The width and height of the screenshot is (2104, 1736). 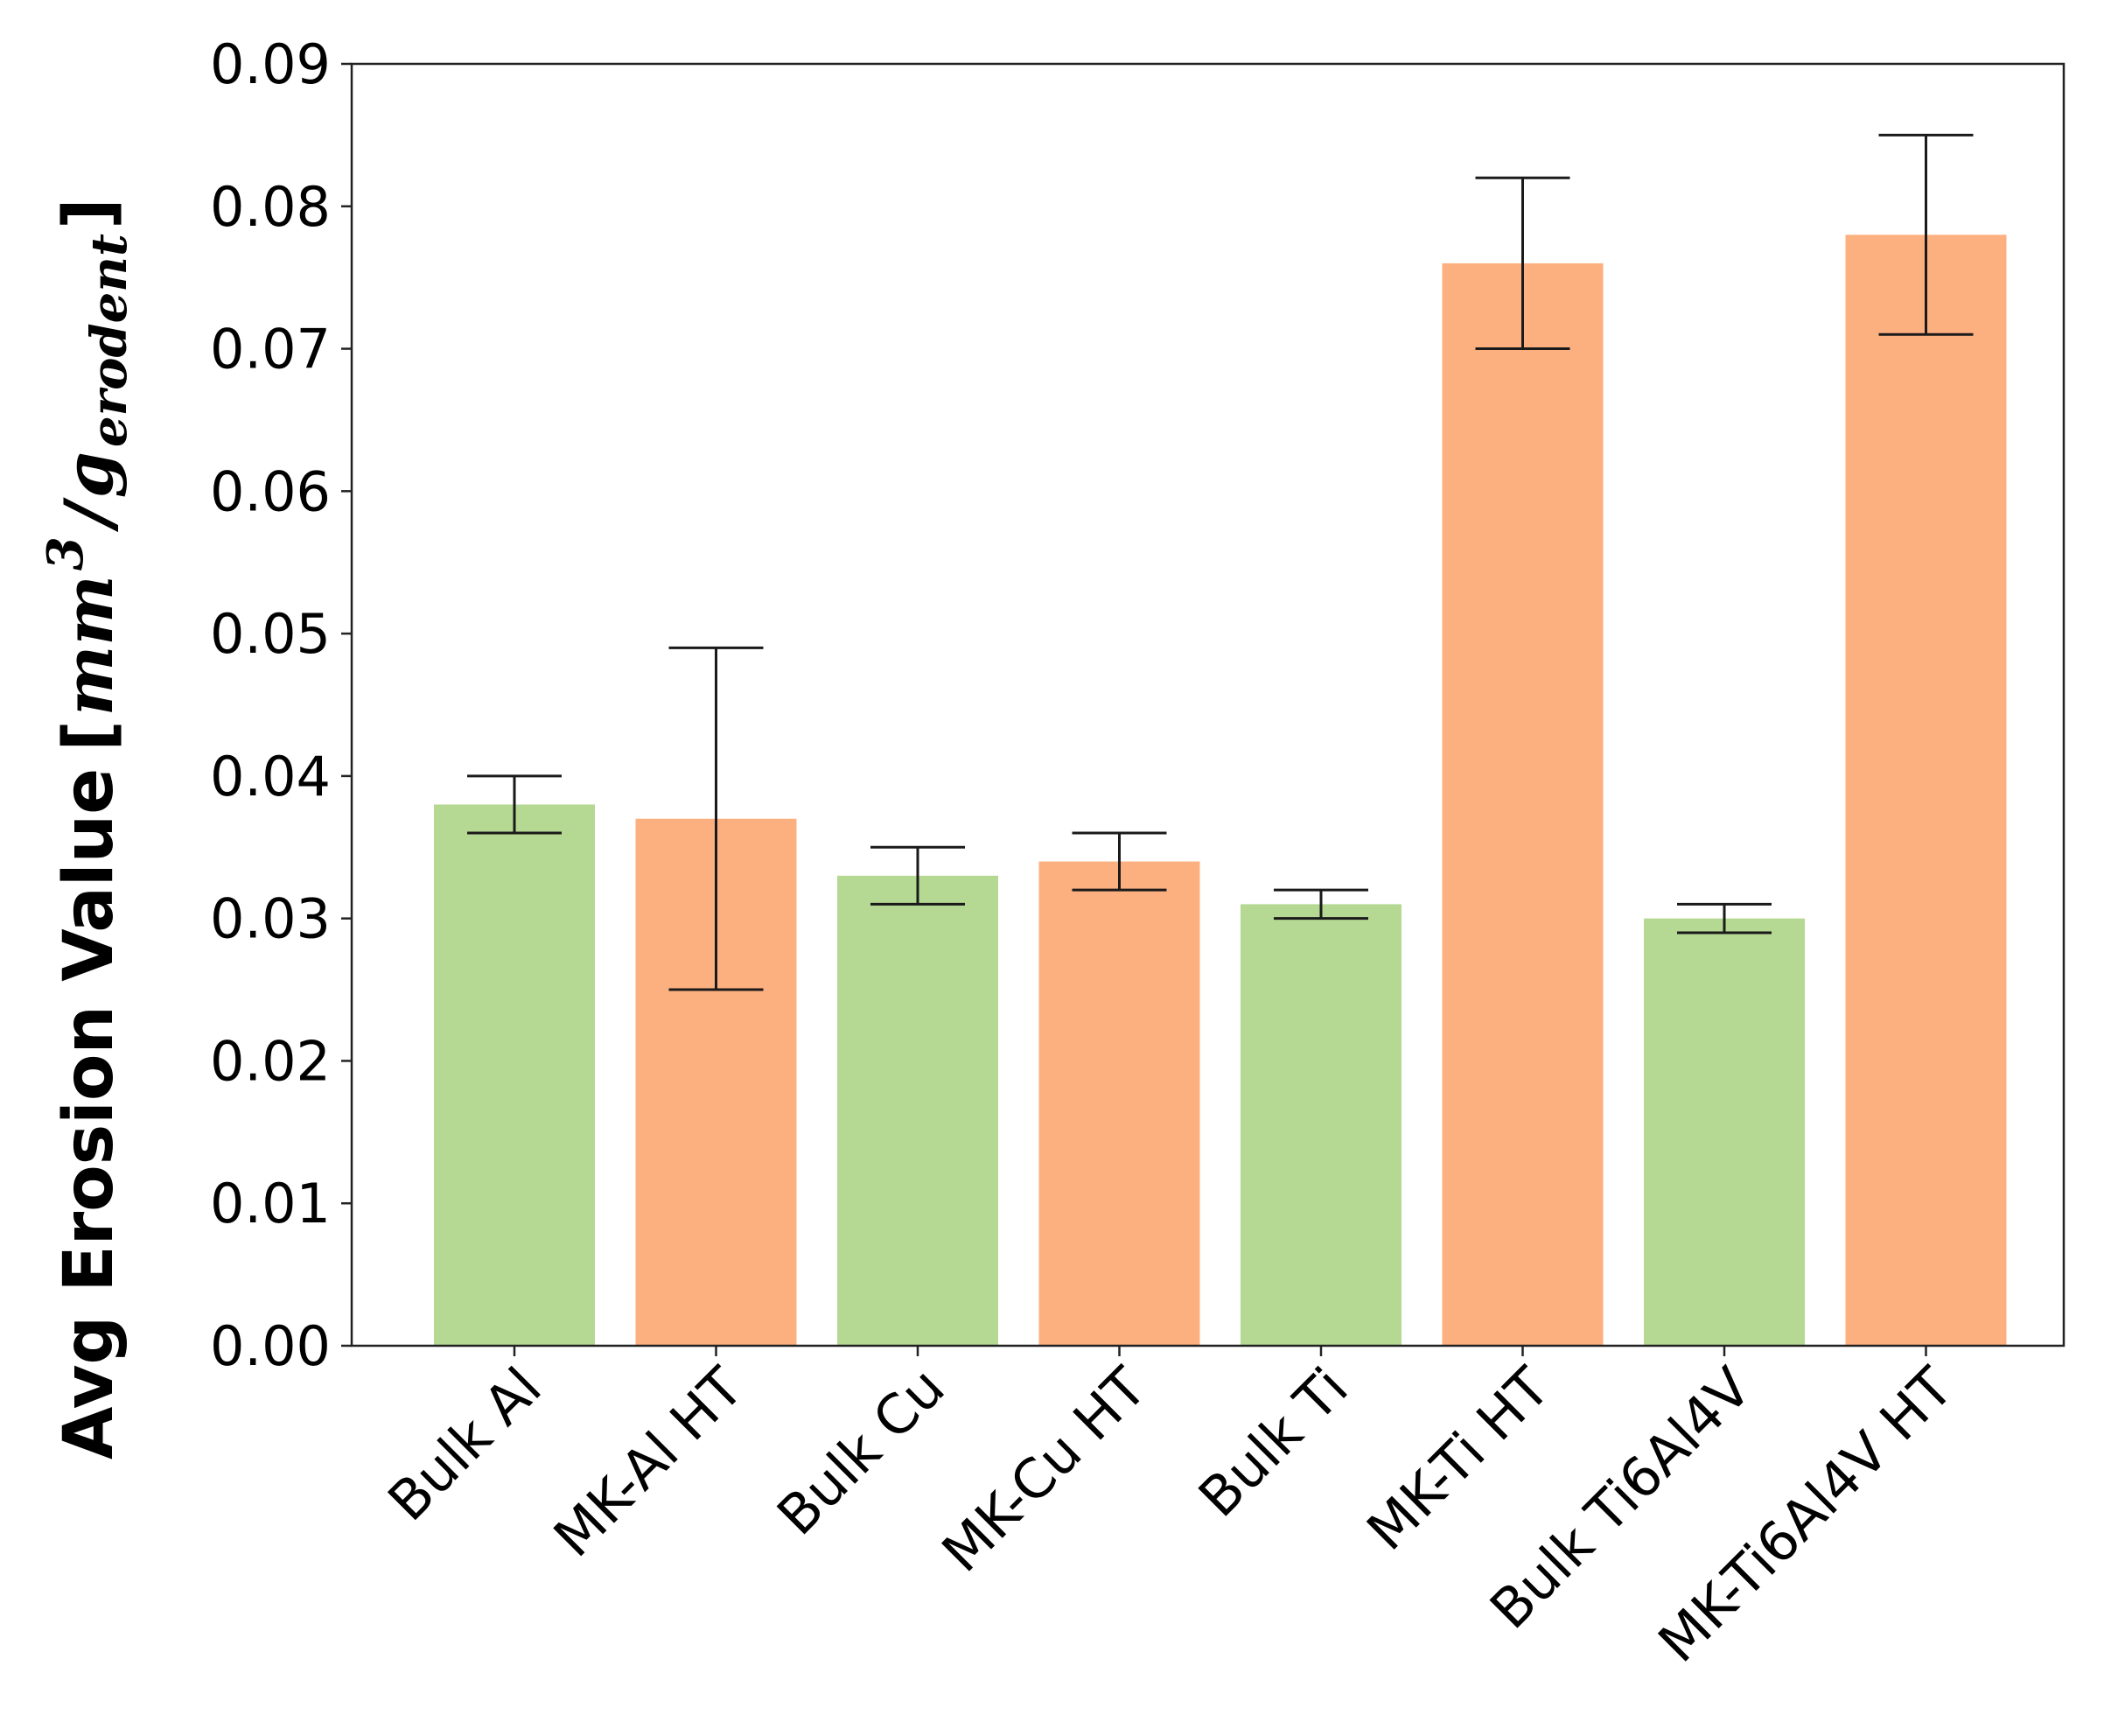 I want to click on svg-text:Avg Erosion Value [: Avg Erosion Value [ mm 3 / g erodent ], so click(x=87, y=829).